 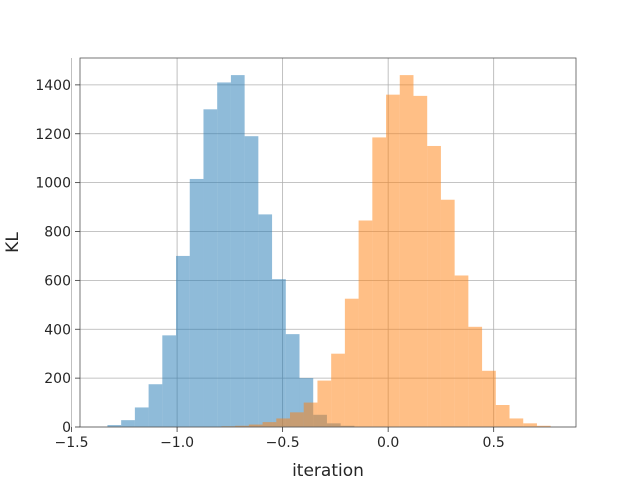 What do you see at coordinates (57, 379) in the screenshot?
I see `y-tick-label: 200` at bounding box center [57, 379].